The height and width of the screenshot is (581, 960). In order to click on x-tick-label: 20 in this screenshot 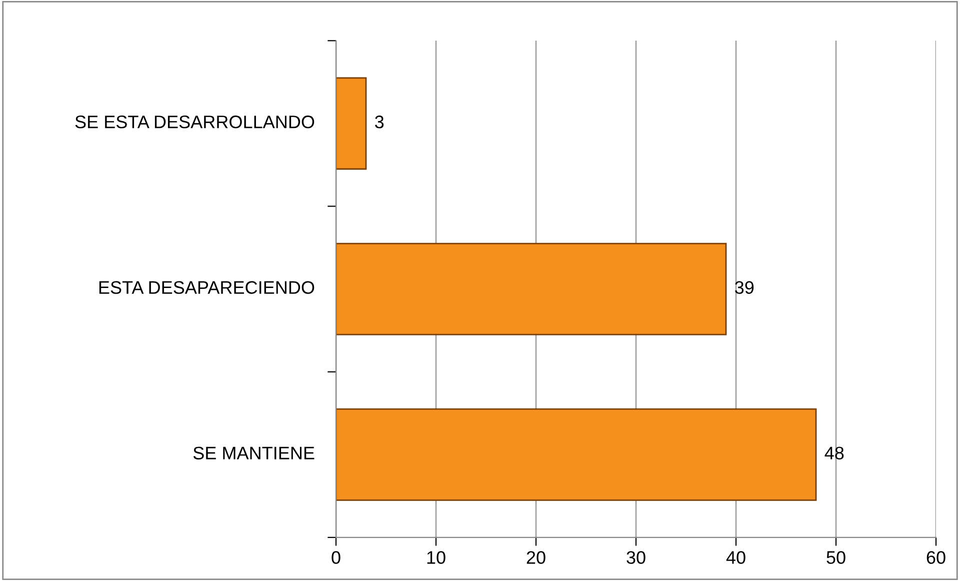, I will do `click(536, 557)`.